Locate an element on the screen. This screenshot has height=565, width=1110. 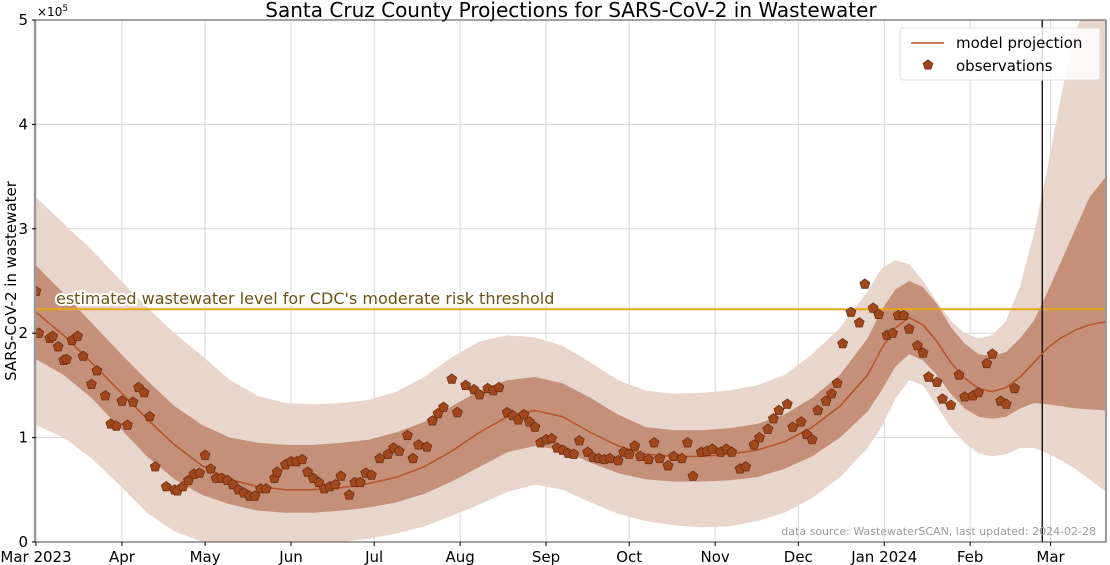
y-tick-label: 0 is located at coordinates (23, 542).